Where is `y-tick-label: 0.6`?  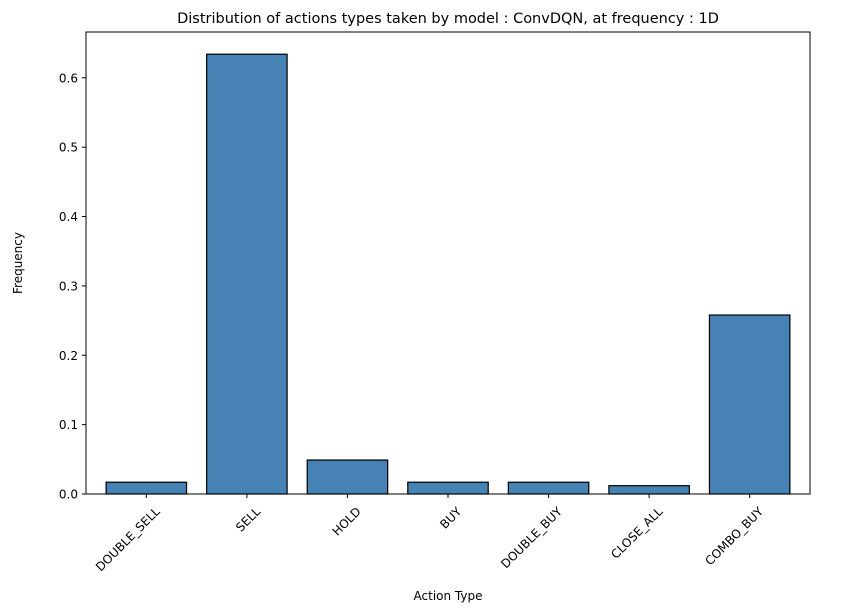 y-tick-label: 0.6 is located at coordinates (68, 78).